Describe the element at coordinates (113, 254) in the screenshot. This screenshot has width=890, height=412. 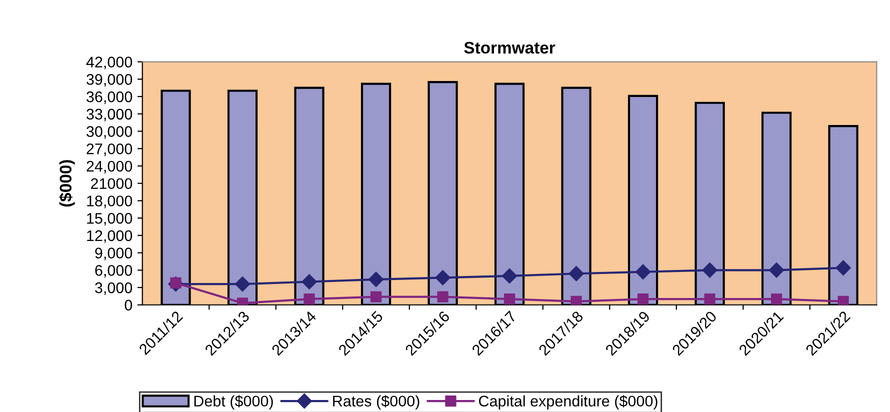
I see `y-tick-label: 9,000` at that location.